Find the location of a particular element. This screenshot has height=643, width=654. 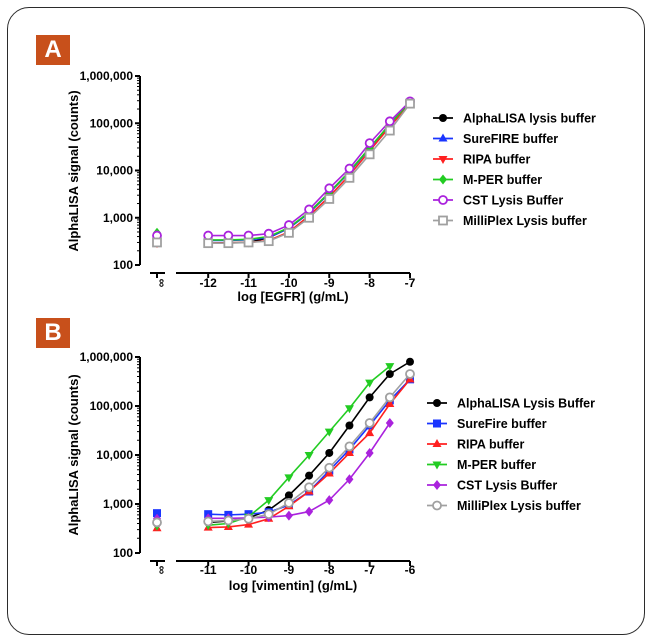

panel-b-legend-label: RIPA buffer is located at coordinates (490, 445).